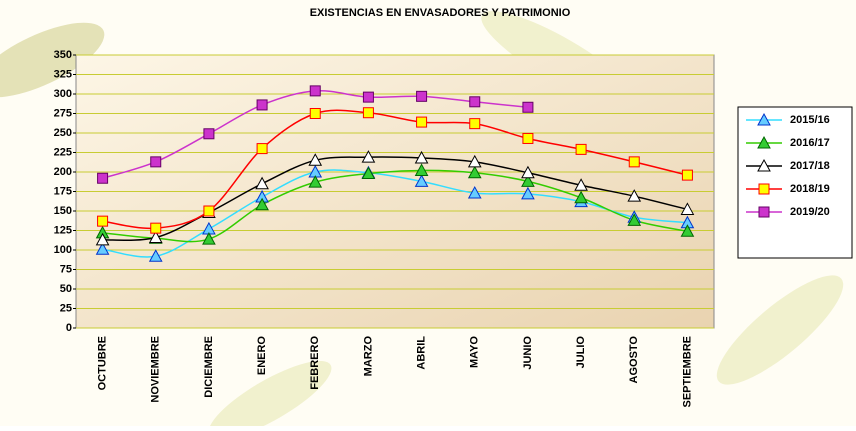 The width and height of the screenshot is (856, 431). I want to click on legend-label: 2016/17, so click(810, 143).